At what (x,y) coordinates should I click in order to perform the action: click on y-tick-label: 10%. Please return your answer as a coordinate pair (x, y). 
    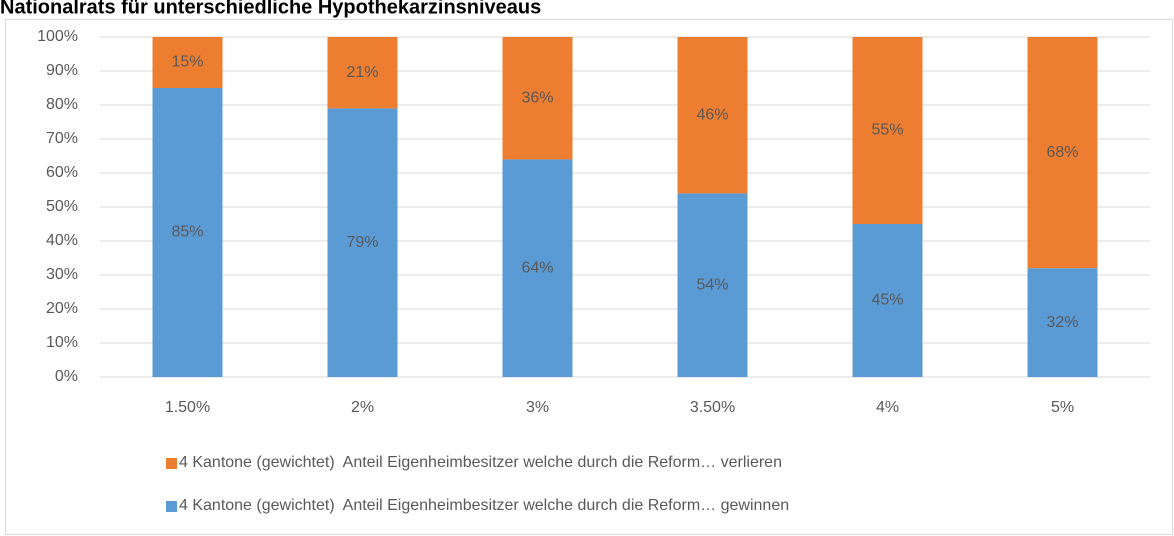
    Looking at the image, I should click on (62, 342).